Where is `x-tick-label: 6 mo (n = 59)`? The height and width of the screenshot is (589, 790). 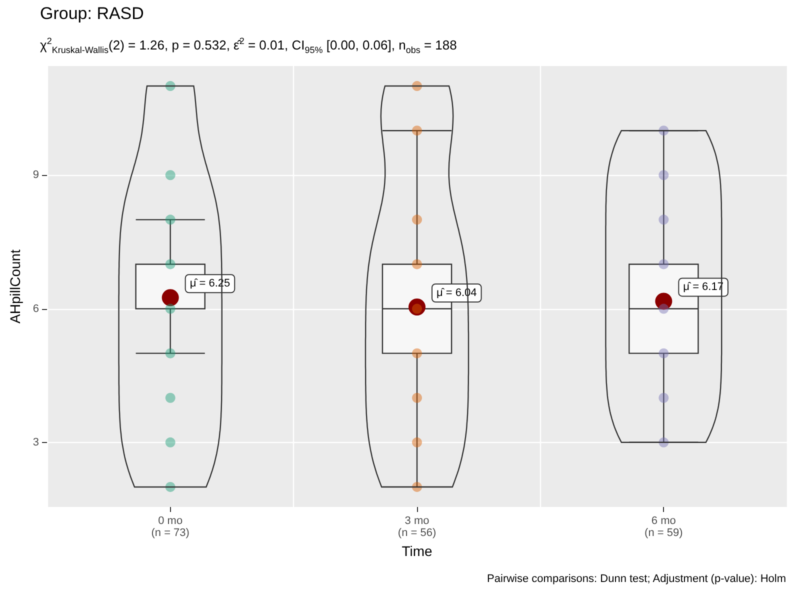 x-tick-label: 6 mo (n = 59) is located at coordinates (663, 527).